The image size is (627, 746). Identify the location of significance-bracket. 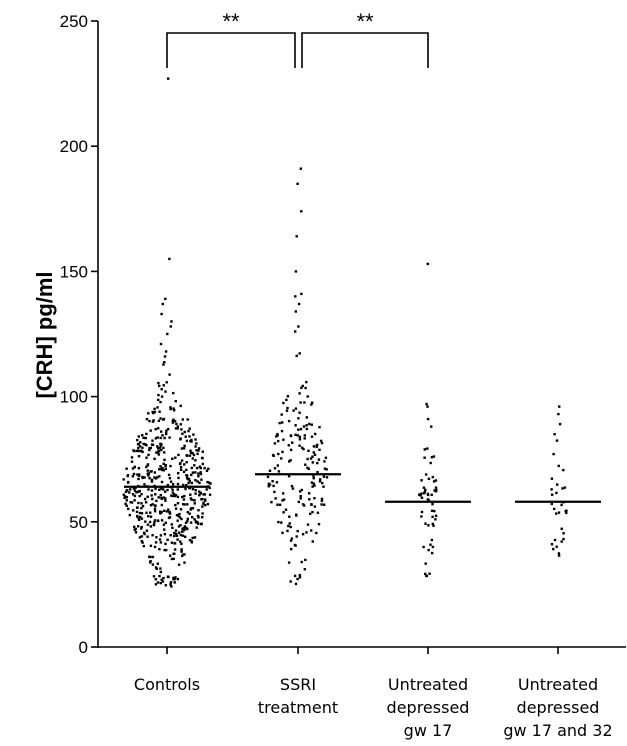
(365, 50).